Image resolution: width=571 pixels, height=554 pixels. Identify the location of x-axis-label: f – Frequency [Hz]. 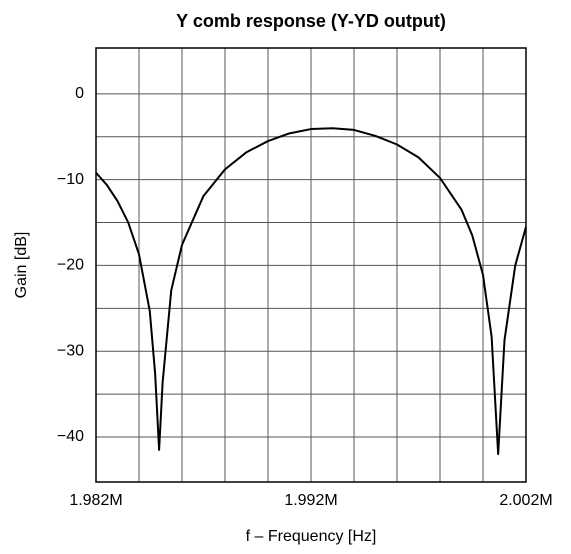
(311, 536).